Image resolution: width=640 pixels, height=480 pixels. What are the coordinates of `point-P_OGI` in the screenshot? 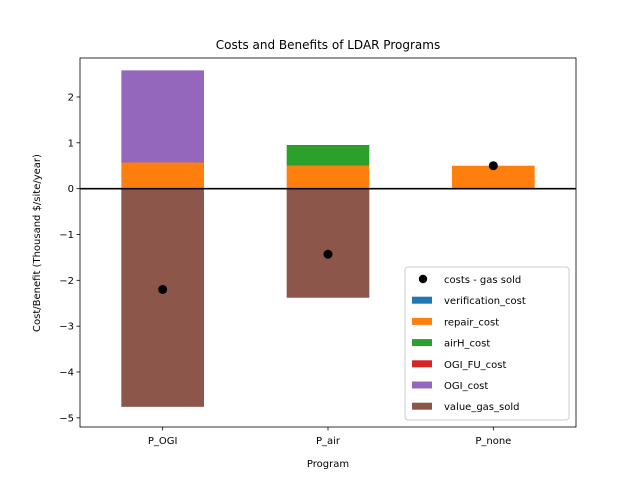 It's located at (163, 289).